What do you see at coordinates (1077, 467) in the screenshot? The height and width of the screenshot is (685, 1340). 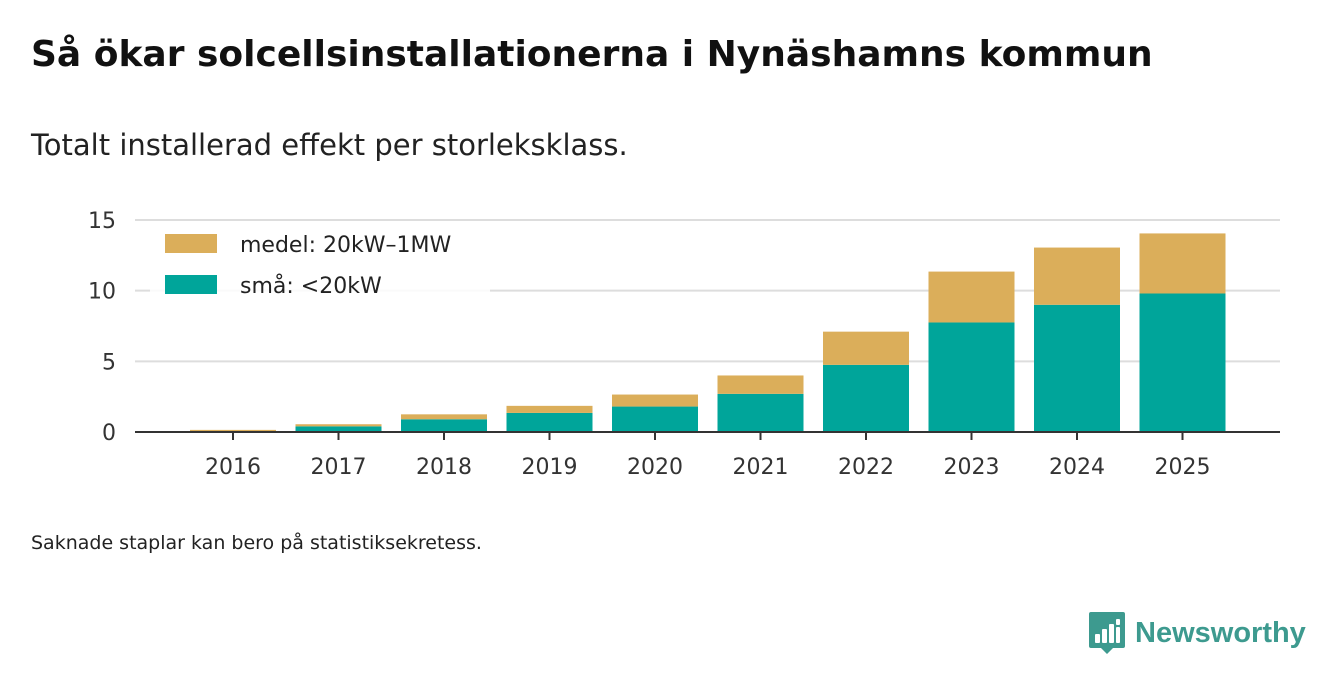 I see `x-tick-label: 2024` at bounding box center [1077, 467].